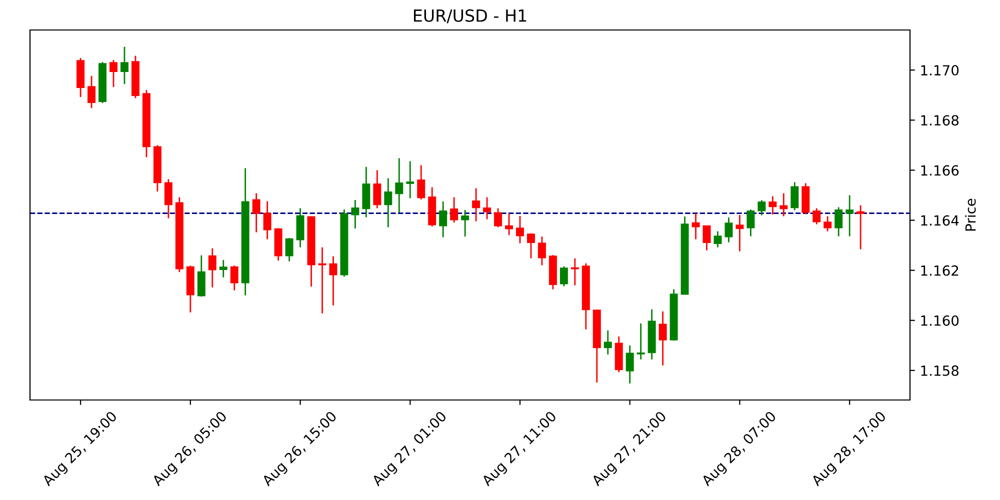 The width and height of the screenshot is (1000, 500). What do you see at coordinates (940, 320) in the screenshot?
I see `y-tick-label: 1.160` at bounding box center [940, 320].